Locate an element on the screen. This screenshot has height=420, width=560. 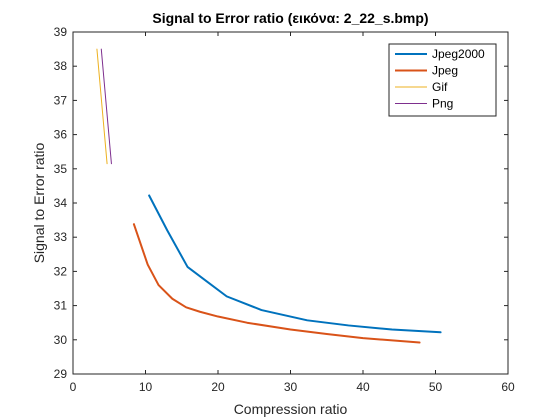
legend-label-png: Png is located at coordinates (442, 104).